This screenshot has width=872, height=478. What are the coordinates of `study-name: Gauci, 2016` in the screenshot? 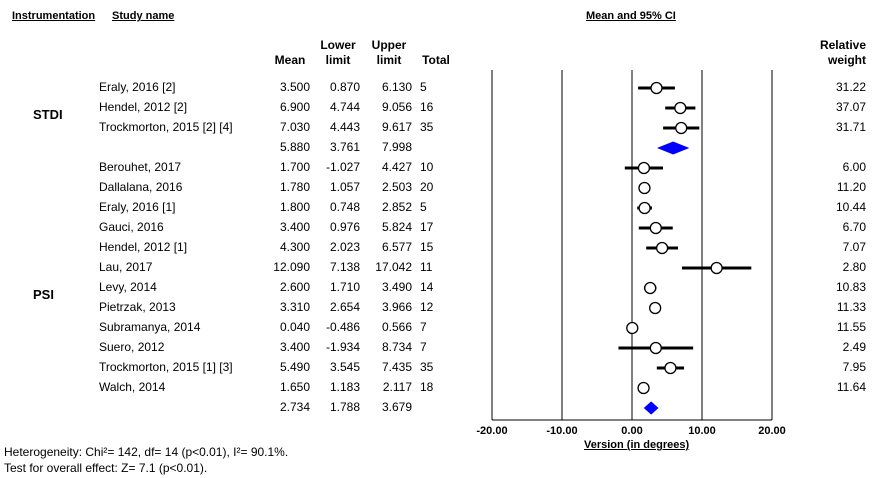 It's located at (131, 227).